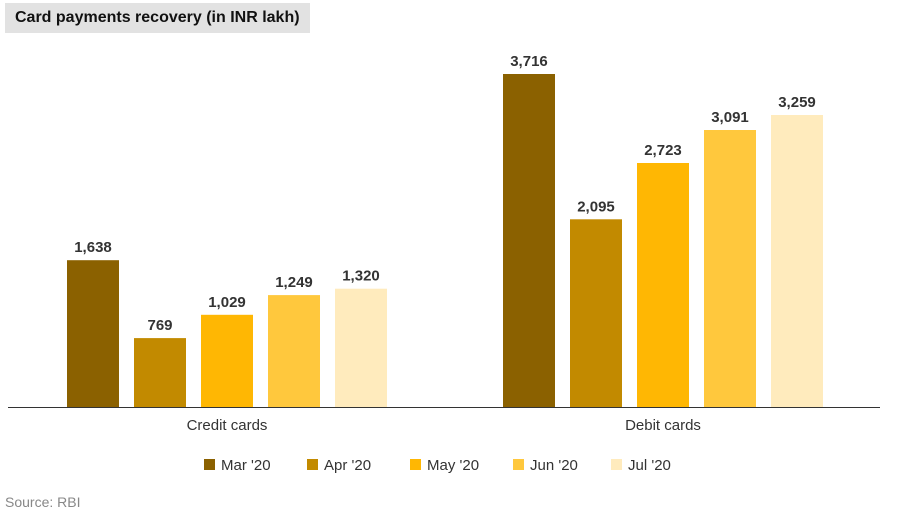  I want to click on value-label-1-1: 2,095, so click(596, 206).